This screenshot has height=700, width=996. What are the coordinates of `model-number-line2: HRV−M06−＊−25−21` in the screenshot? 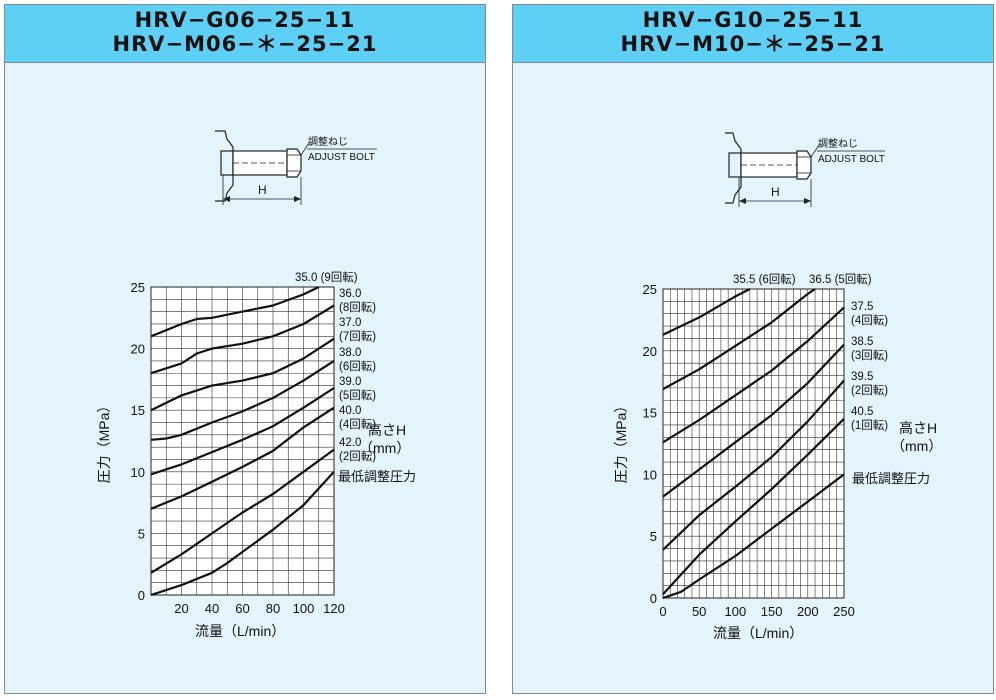 It's located at (245, 44).